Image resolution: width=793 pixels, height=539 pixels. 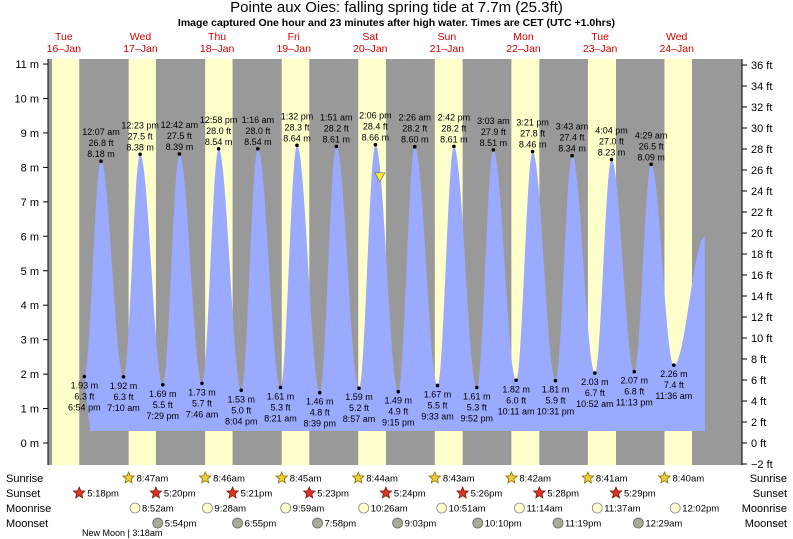 I want to click on right-tick-label: 2 ft, so click(x=758, y=423).